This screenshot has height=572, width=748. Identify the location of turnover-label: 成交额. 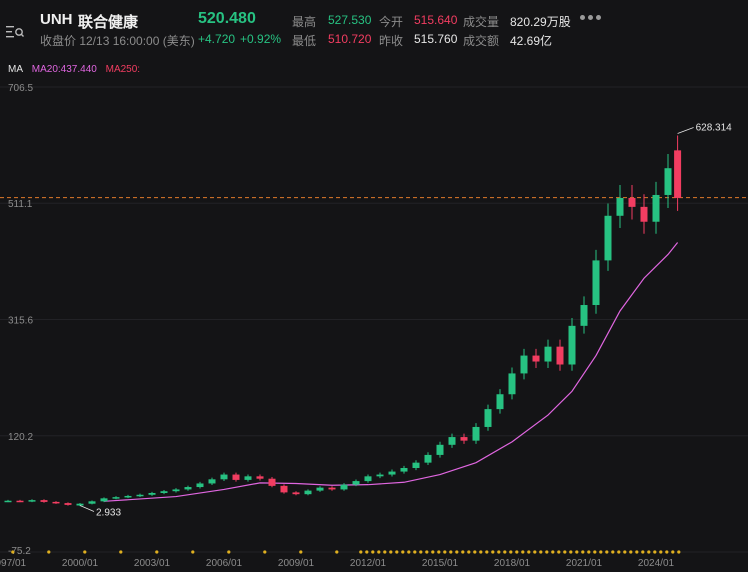
(481, 41).